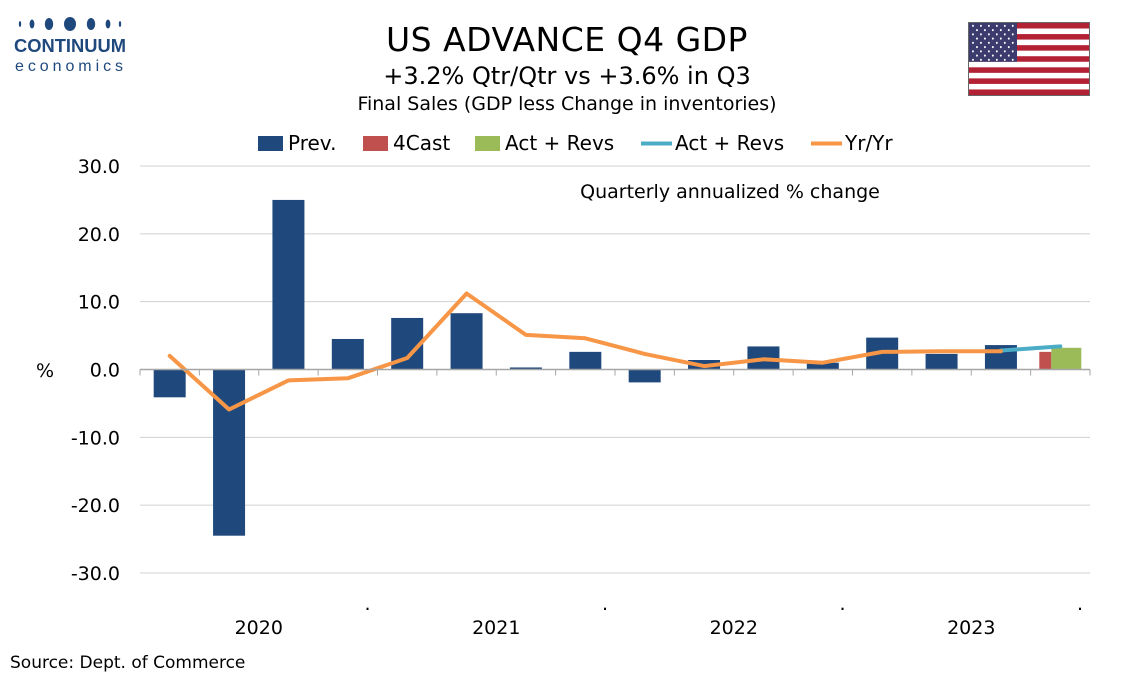  I want to click on legend-label: 4Cast, so click(421, 143).